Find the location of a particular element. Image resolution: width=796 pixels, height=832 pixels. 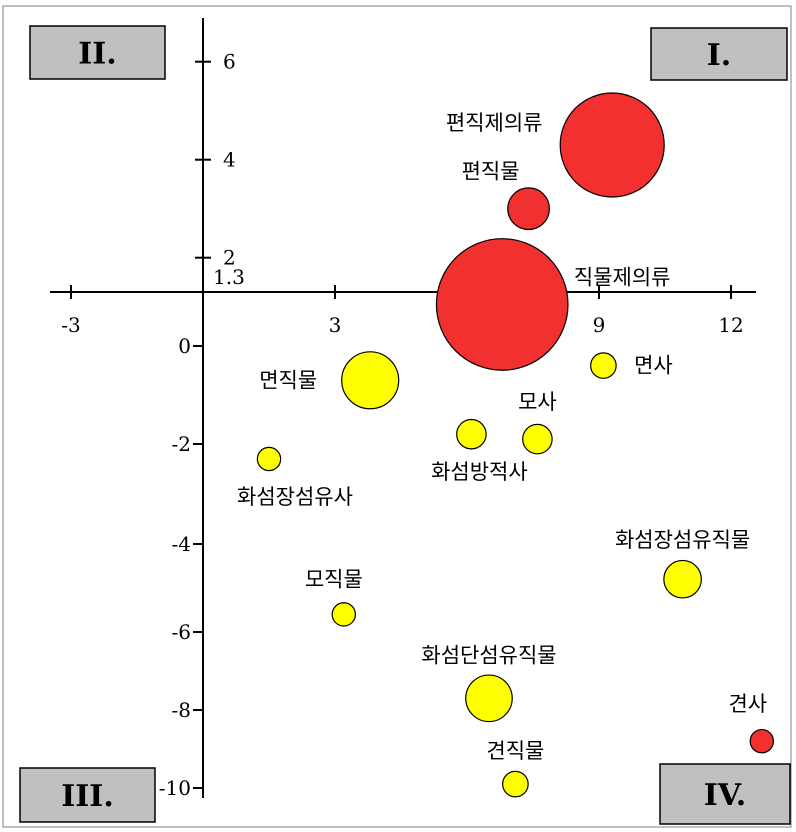

y-tick-label: -4 is located at coordinates (181, 544).